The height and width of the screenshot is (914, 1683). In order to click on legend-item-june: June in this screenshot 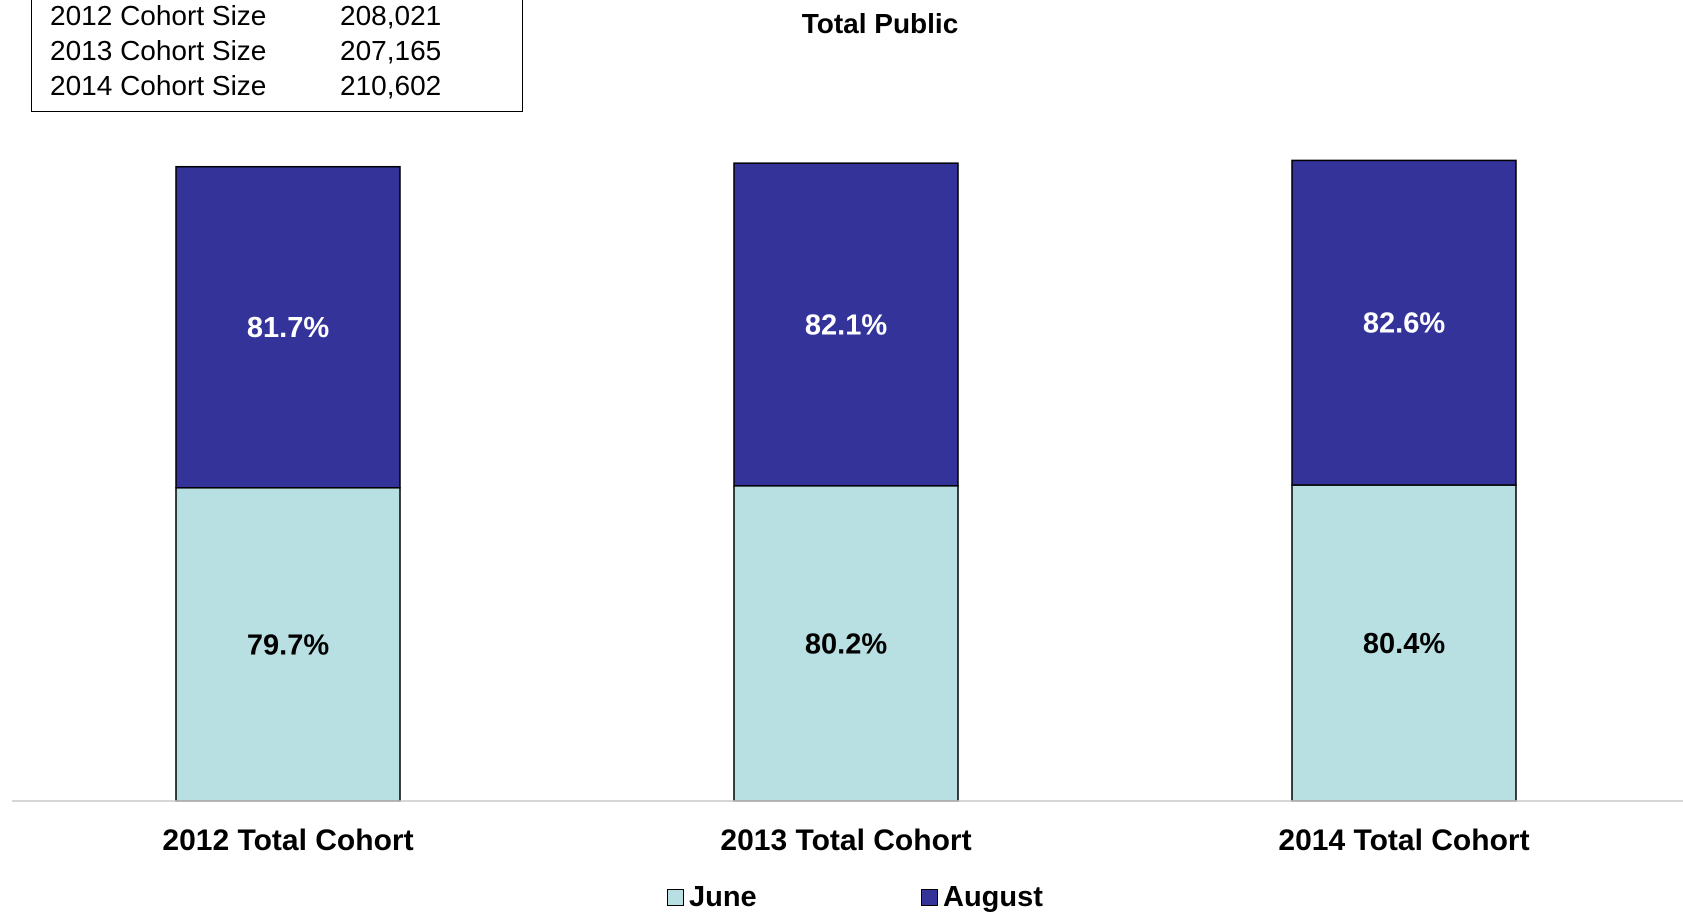, I will do `click(712, 897)`.